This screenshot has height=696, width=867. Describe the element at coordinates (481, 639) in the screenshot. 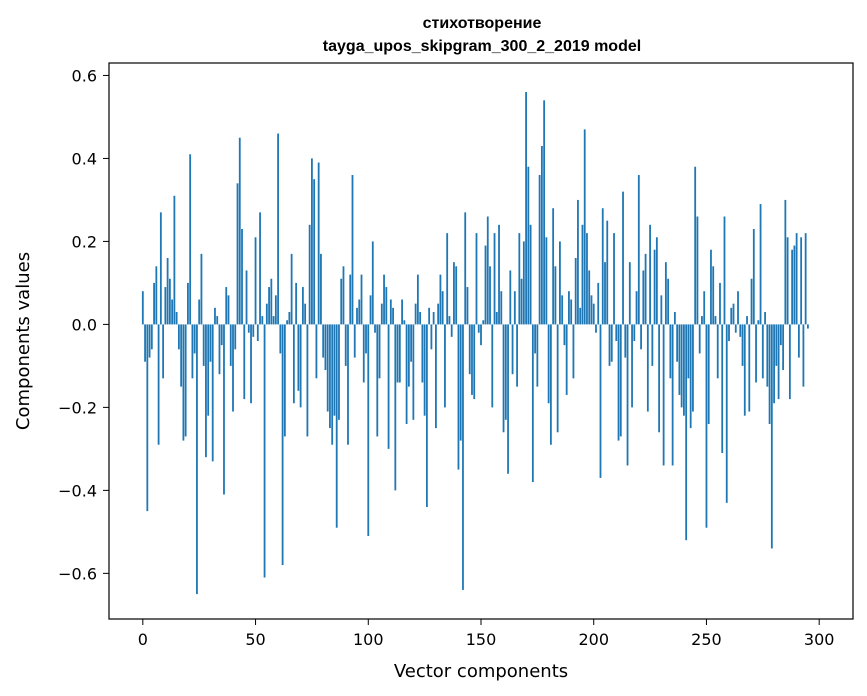

I see `x-tick-label: 150` at that location.